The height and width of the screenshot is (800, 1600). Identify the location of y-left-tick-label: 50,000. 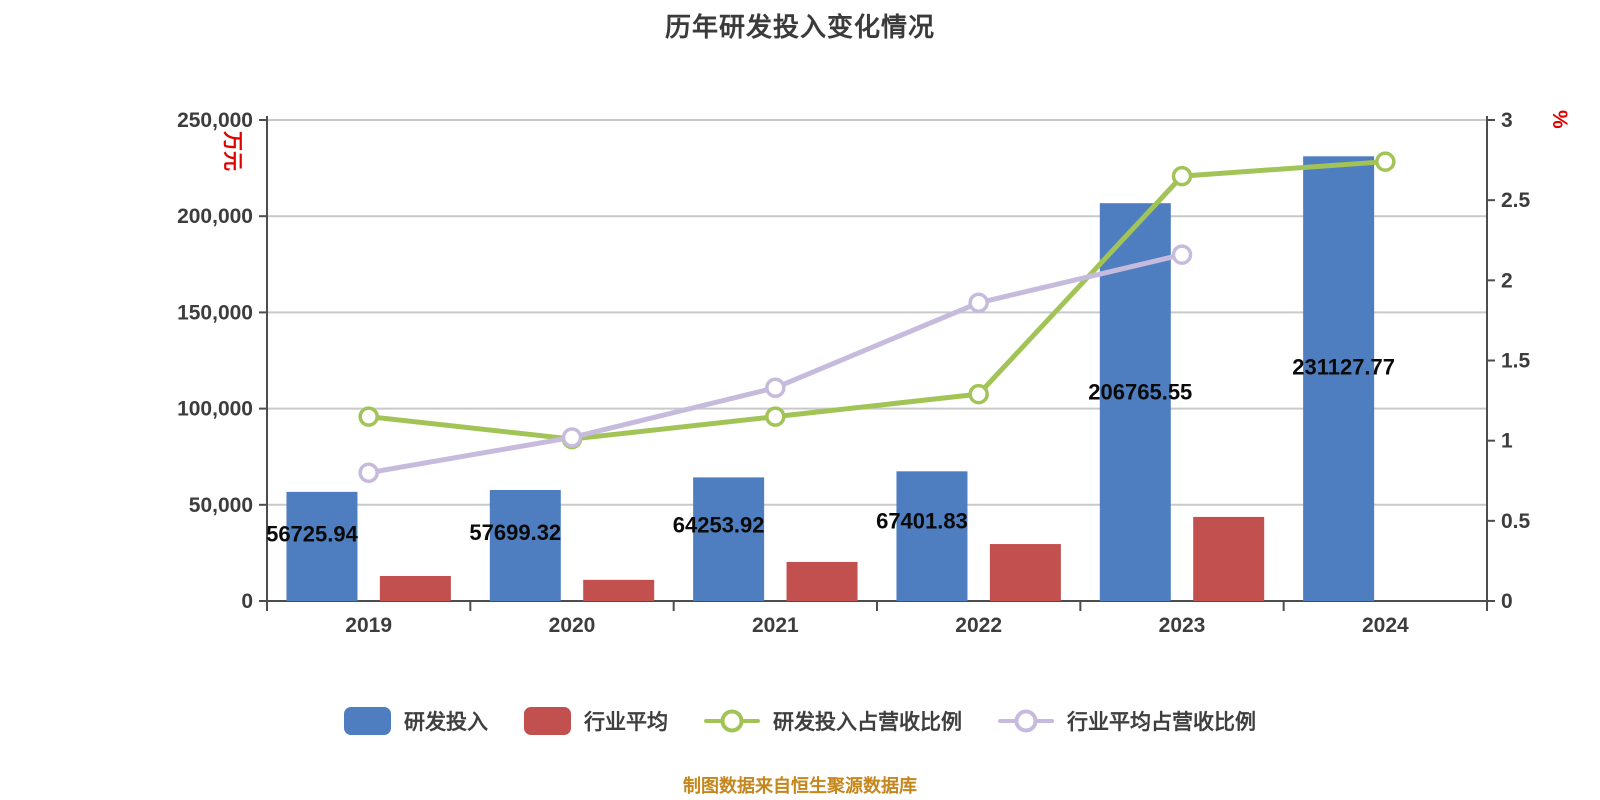
(221, 505).